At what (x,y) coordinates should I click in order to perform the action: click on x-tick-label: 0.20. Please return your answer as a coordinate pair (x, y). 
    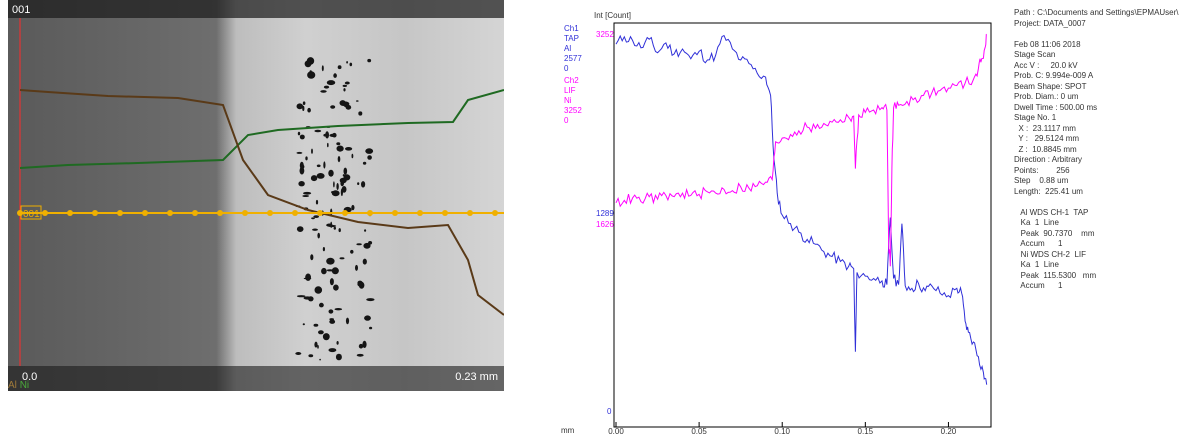
    Looking at the image, I should click on (949, 431).